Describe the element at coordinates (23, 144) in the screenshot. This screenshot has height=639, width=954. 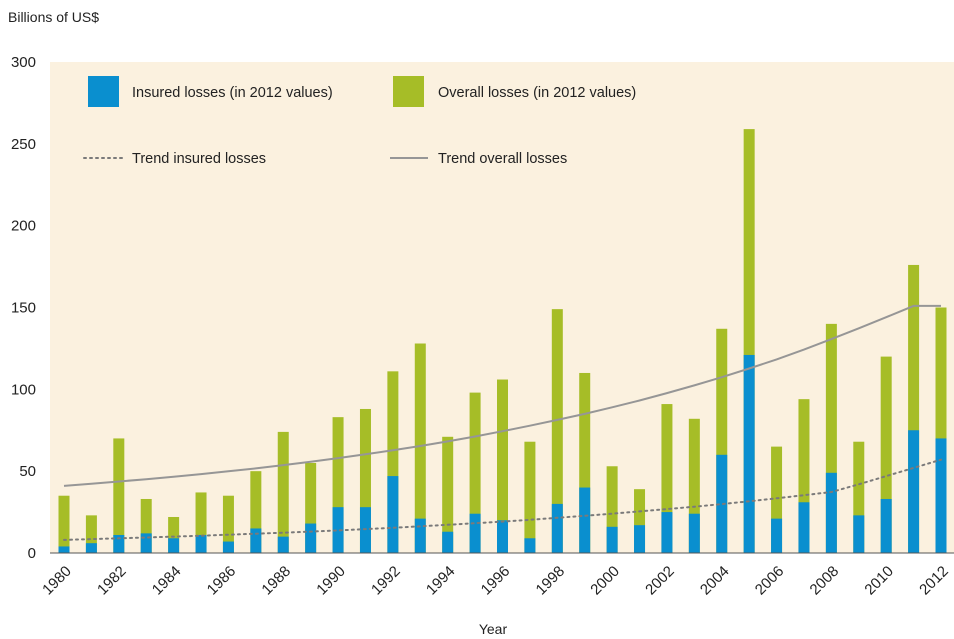
I see `y-tick-label: 250` at that location.